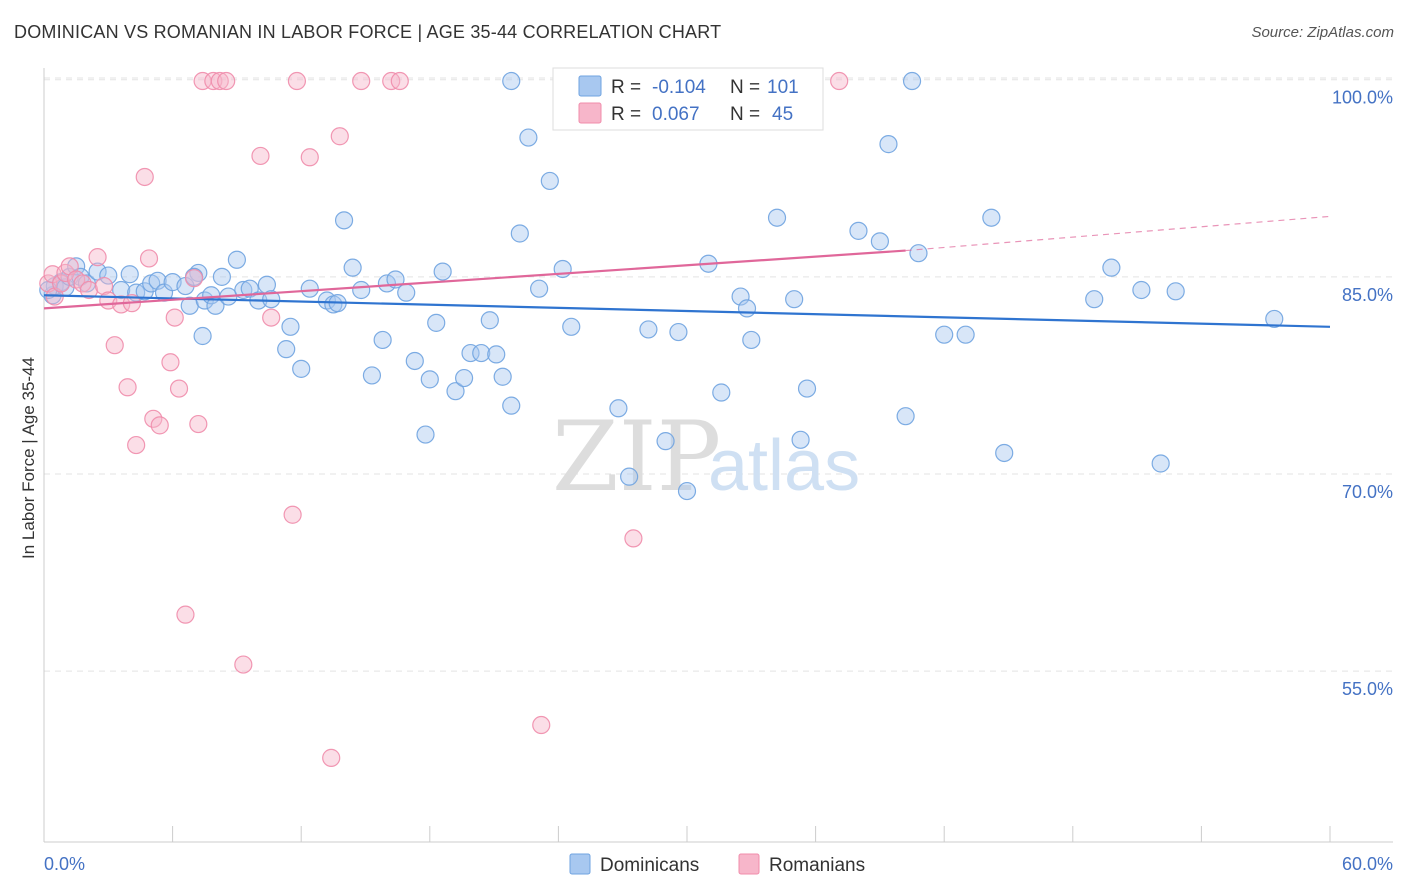 This screenshot has height=892, width=1406. Describe the element at coordinates (1118, 233) in the screenshot. I see `trend-line-ext-romanians` at that location.